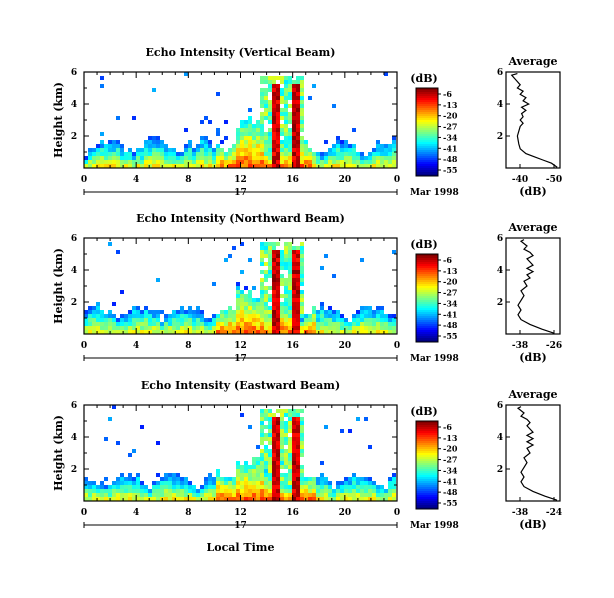 The height and width of the screenshot is (598, 614). What do you see at coordinates (423, 78) in the screenshot?
I see `colorbar-unit: (dB)` at bounding box center [423, 78].